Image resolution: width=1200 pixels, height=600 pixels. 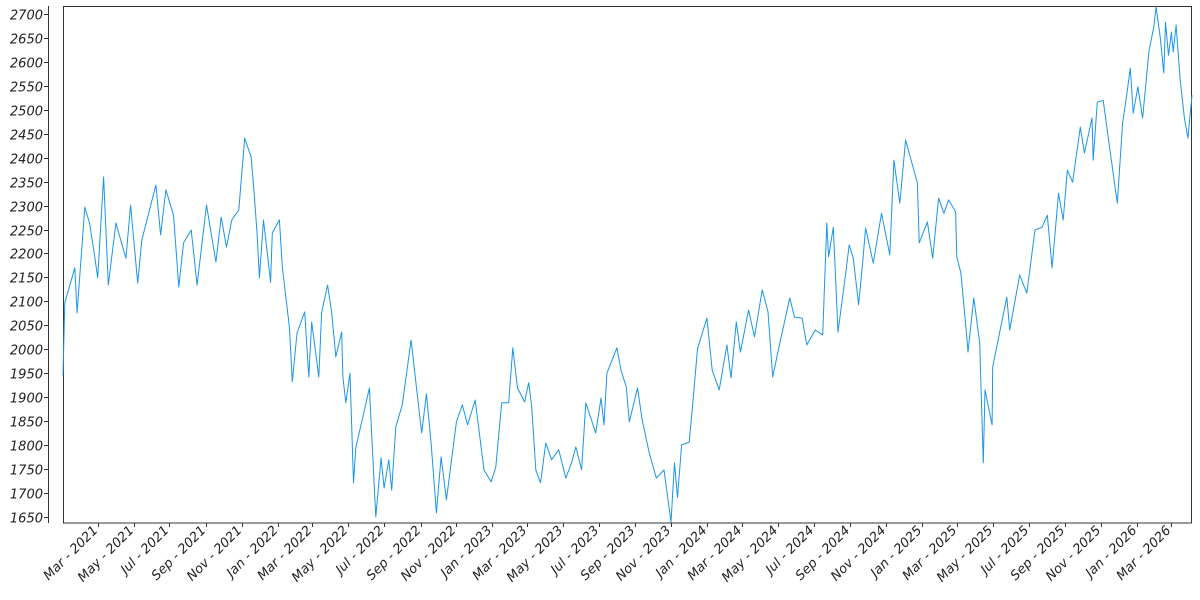 I want to click on y-tick-label: 1750, so click(x=26, y=471).